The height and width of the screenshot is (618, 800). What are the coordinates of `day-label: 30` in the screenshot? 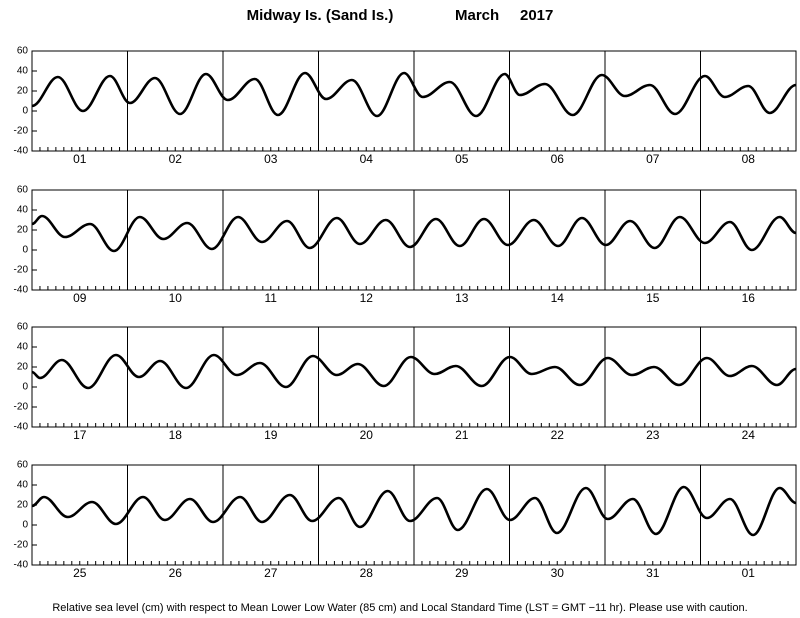 It's located at (558, 573).